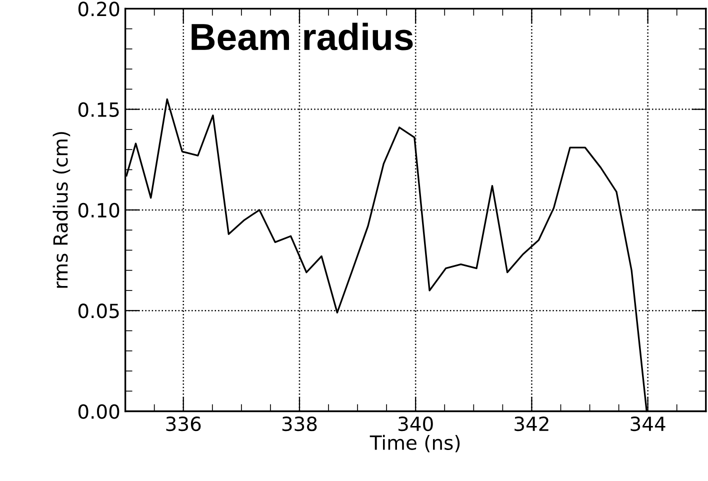 This screenshot has height=481, width=708. What do you see at coordinates (99, 9) in the screenshot?
I see `y-tick-label: 0.20` at bounding box center [99, 9].